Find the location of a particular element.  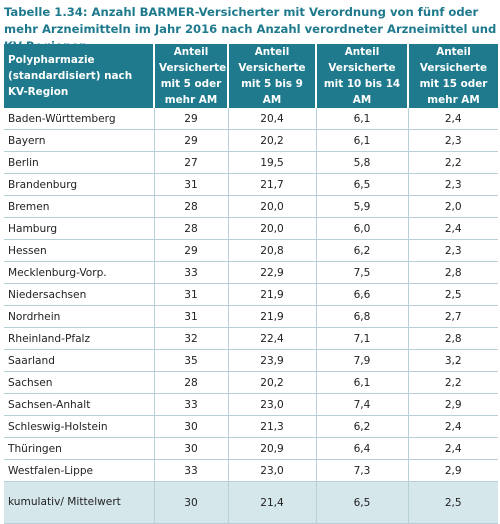

share-15-or-more-cell: 2,2 is located at coordinates (452, 382).